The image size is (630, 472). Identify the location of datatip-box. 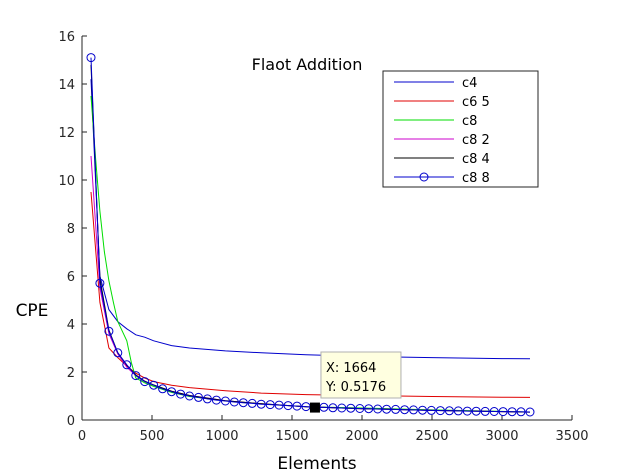
(361, 375).